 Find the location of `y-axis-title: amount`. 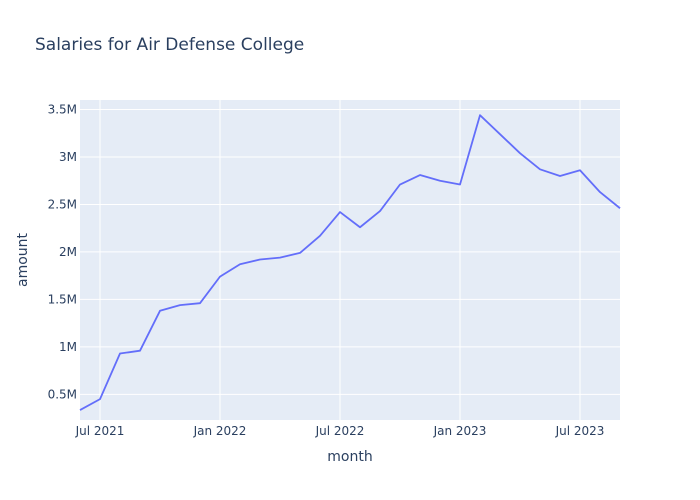

y-axis-title: amount is located at coordinates (23, 259).